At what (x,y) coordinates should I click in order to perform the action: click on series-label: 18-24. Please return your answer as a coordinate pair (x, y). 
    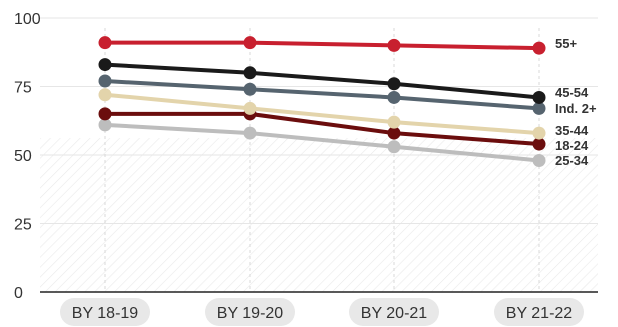
    Looking at the image, I should click on (572, 145).